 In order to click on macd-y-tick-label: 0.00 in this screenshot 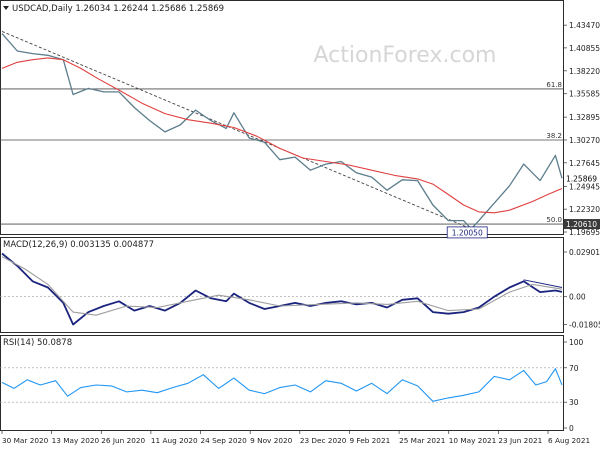, I will do `click(577, 297)`.